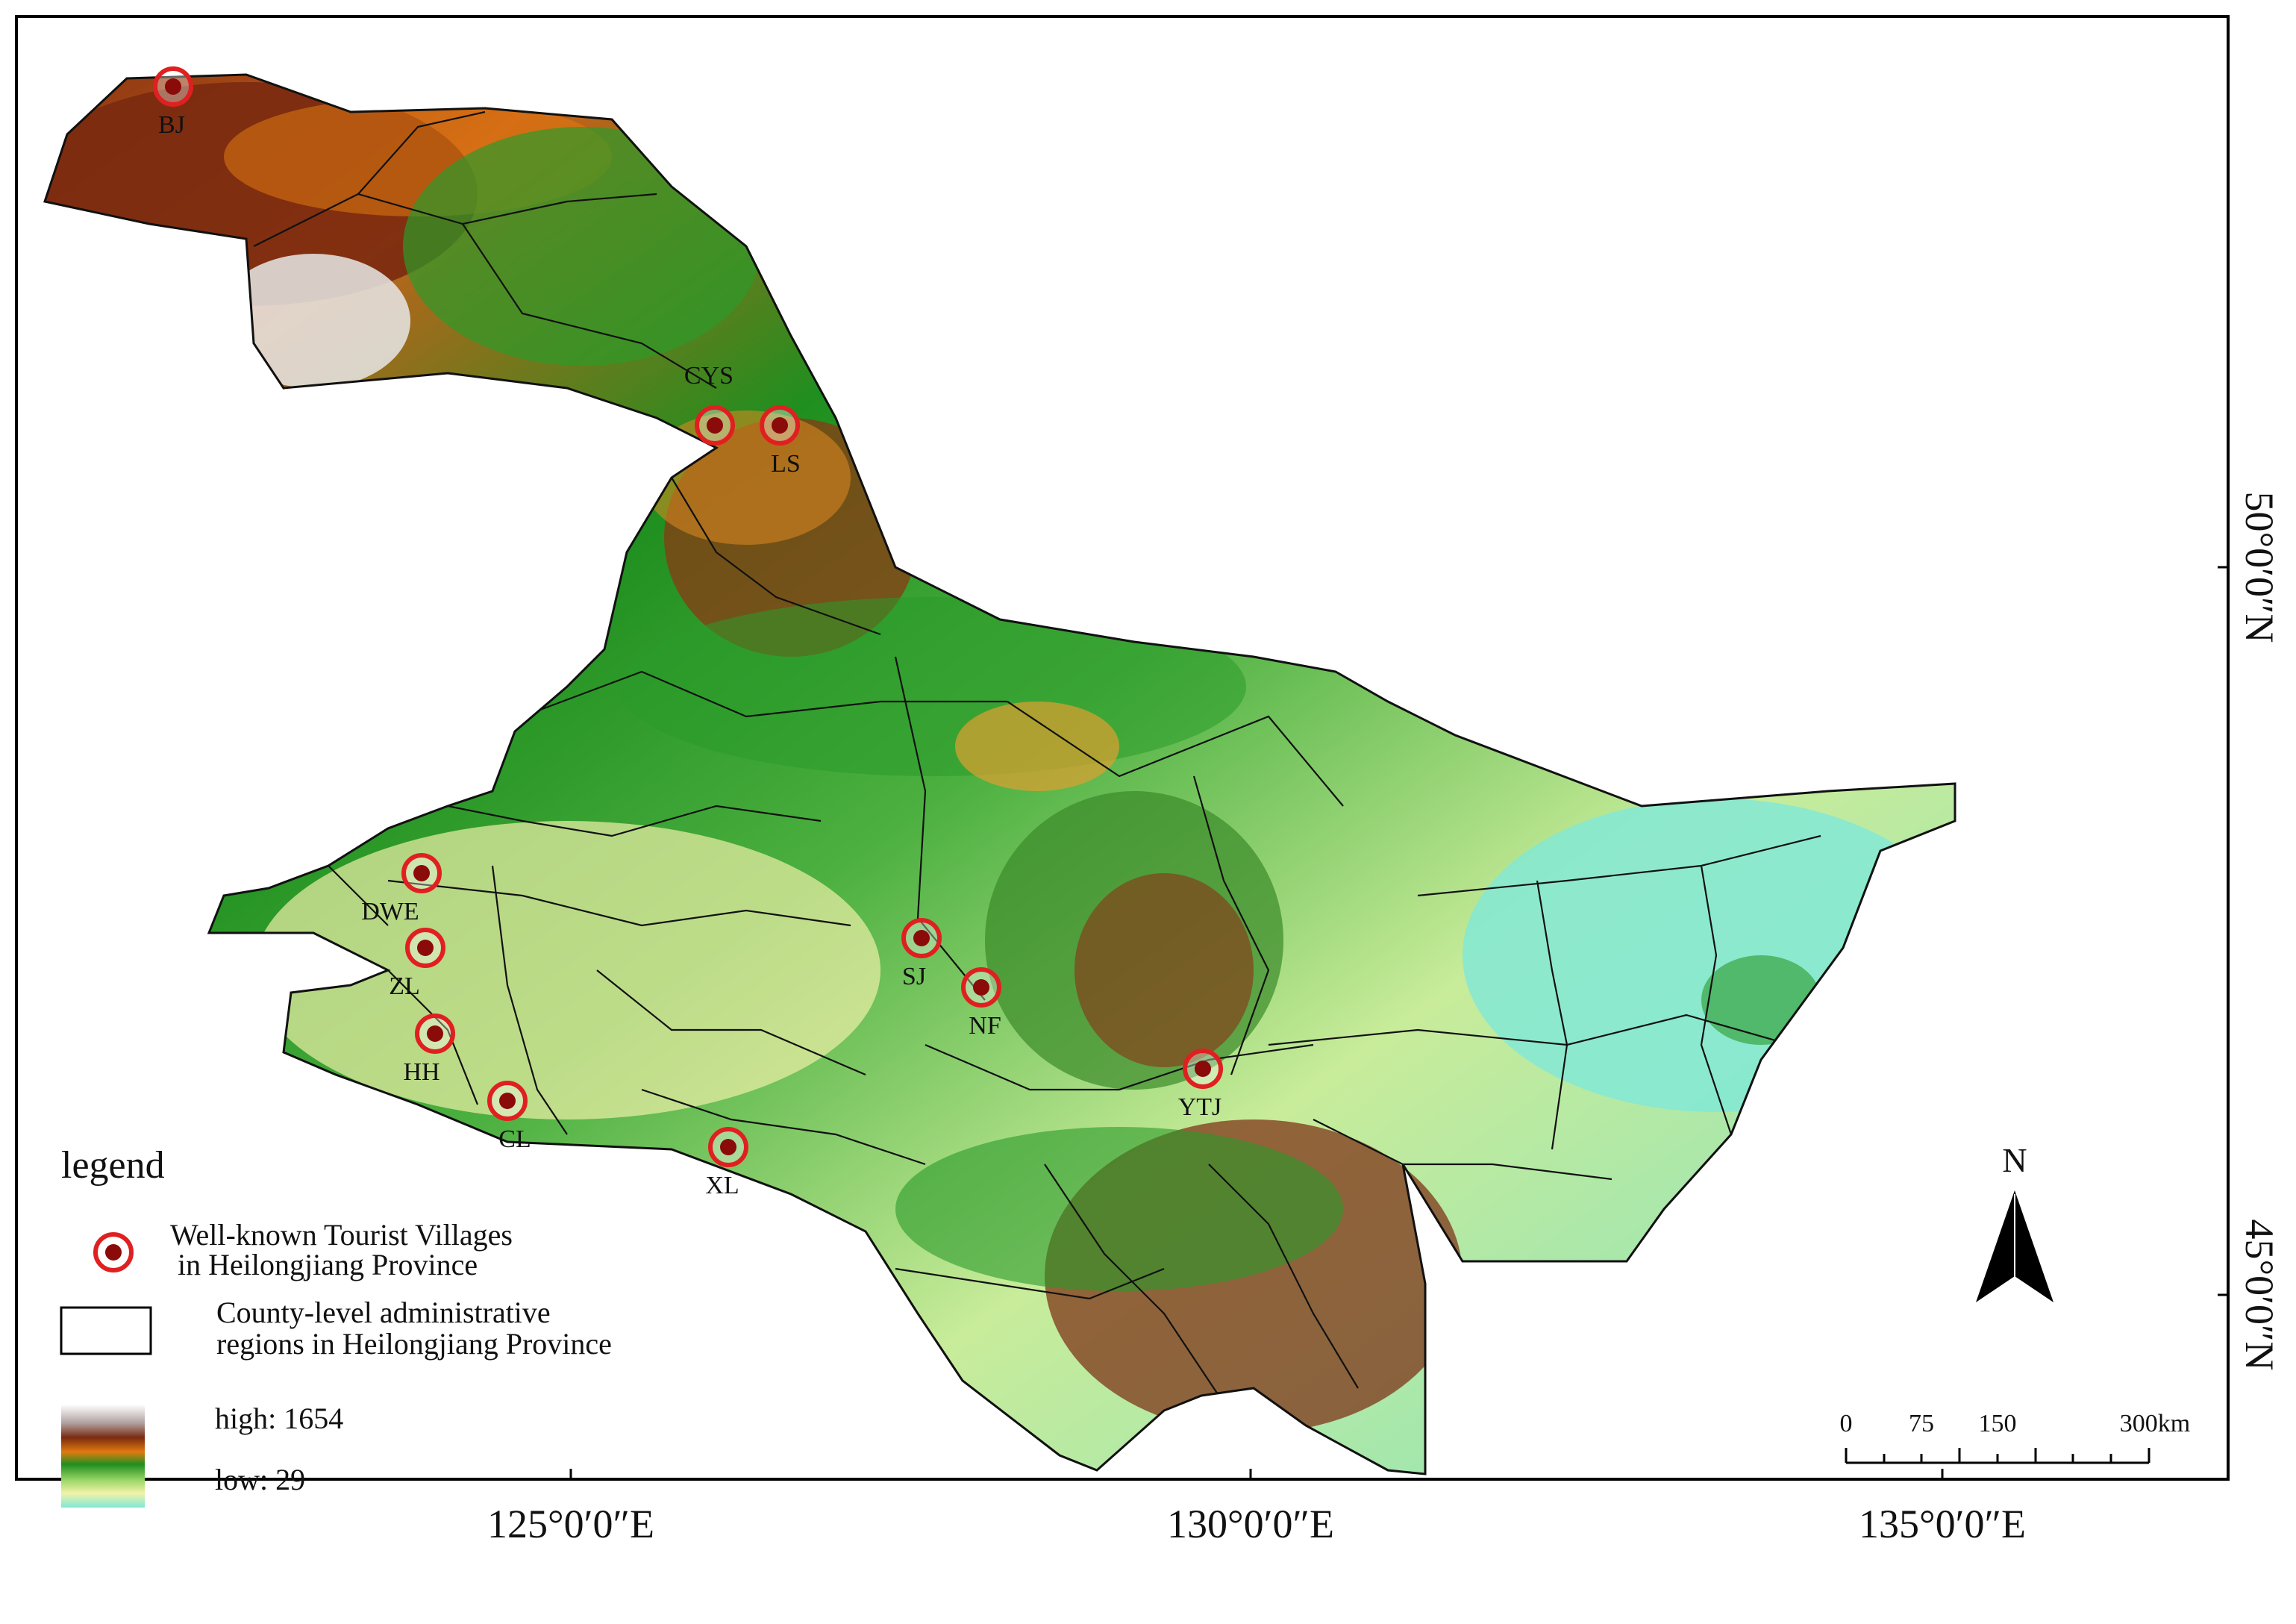 The width and height of the screenshot is (2296, 1624). Describe the element at coordinates (1200, 1107) in the screenshot. I see `village-label-ytj: YTJ` at that location.